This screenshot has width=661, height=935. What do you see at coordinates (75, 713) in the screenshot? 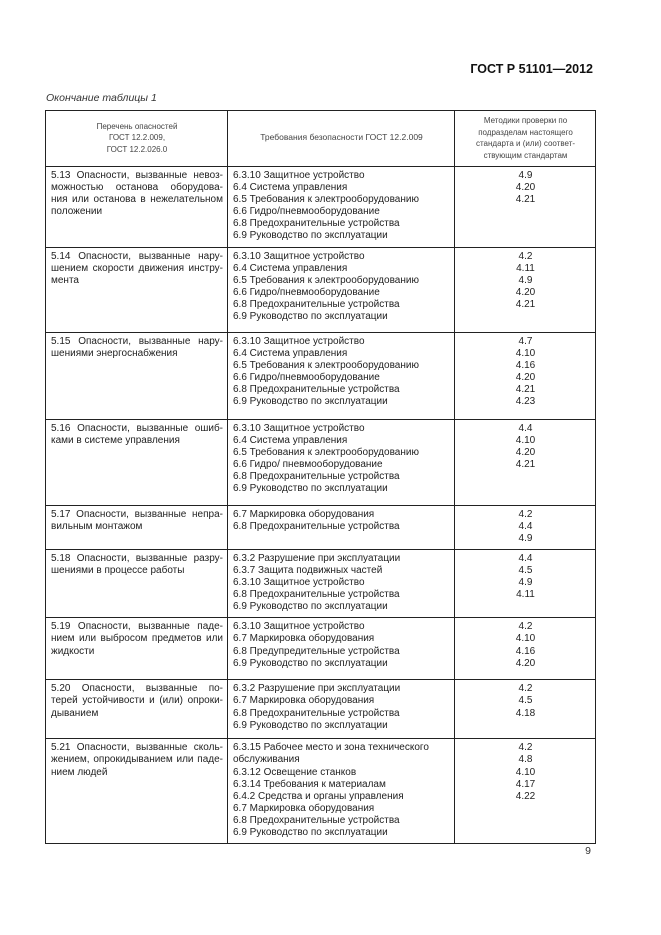
I see `hazard-cell-line: дыванием` at bounding box center [75, 713].